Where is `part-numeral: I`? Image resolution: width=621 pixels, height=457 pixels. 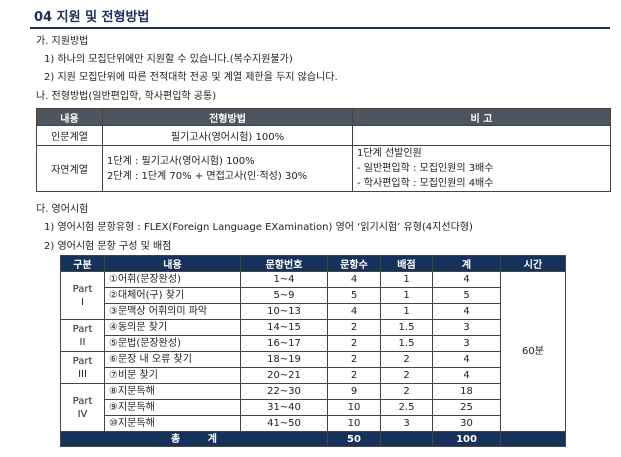
part-numeral: I is located at coordinates (82, 302).